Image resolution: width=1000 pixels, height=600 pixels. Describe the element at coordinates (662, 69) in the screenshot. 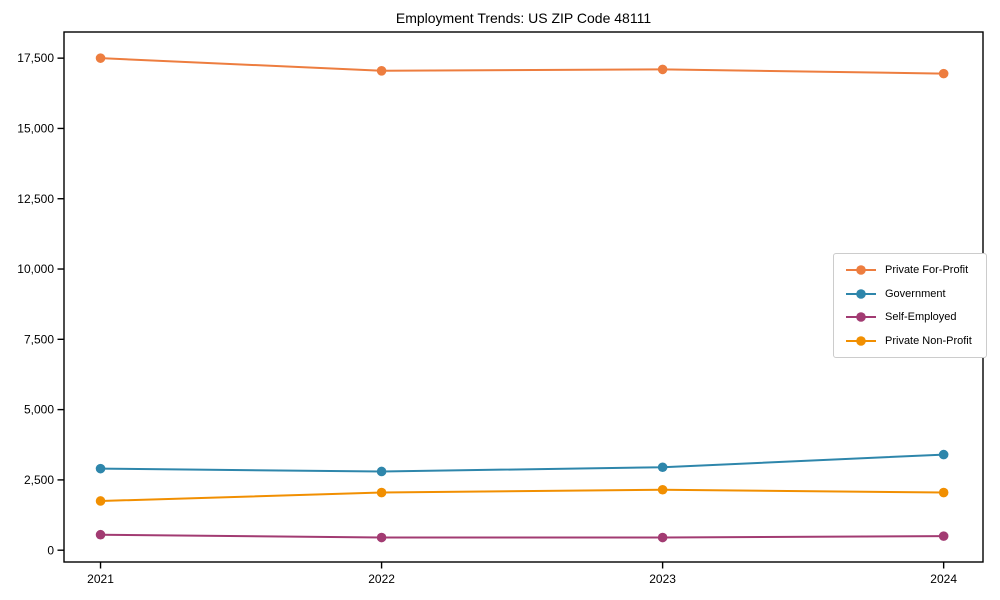

I see `point-private-for-profit-2023` at that location.